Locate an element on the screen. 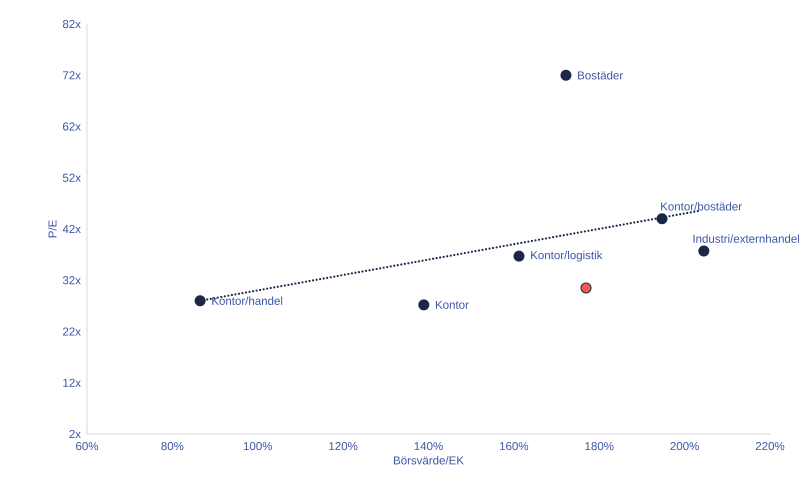  y-tick-label: 12x is located at coordinates (72, 382).